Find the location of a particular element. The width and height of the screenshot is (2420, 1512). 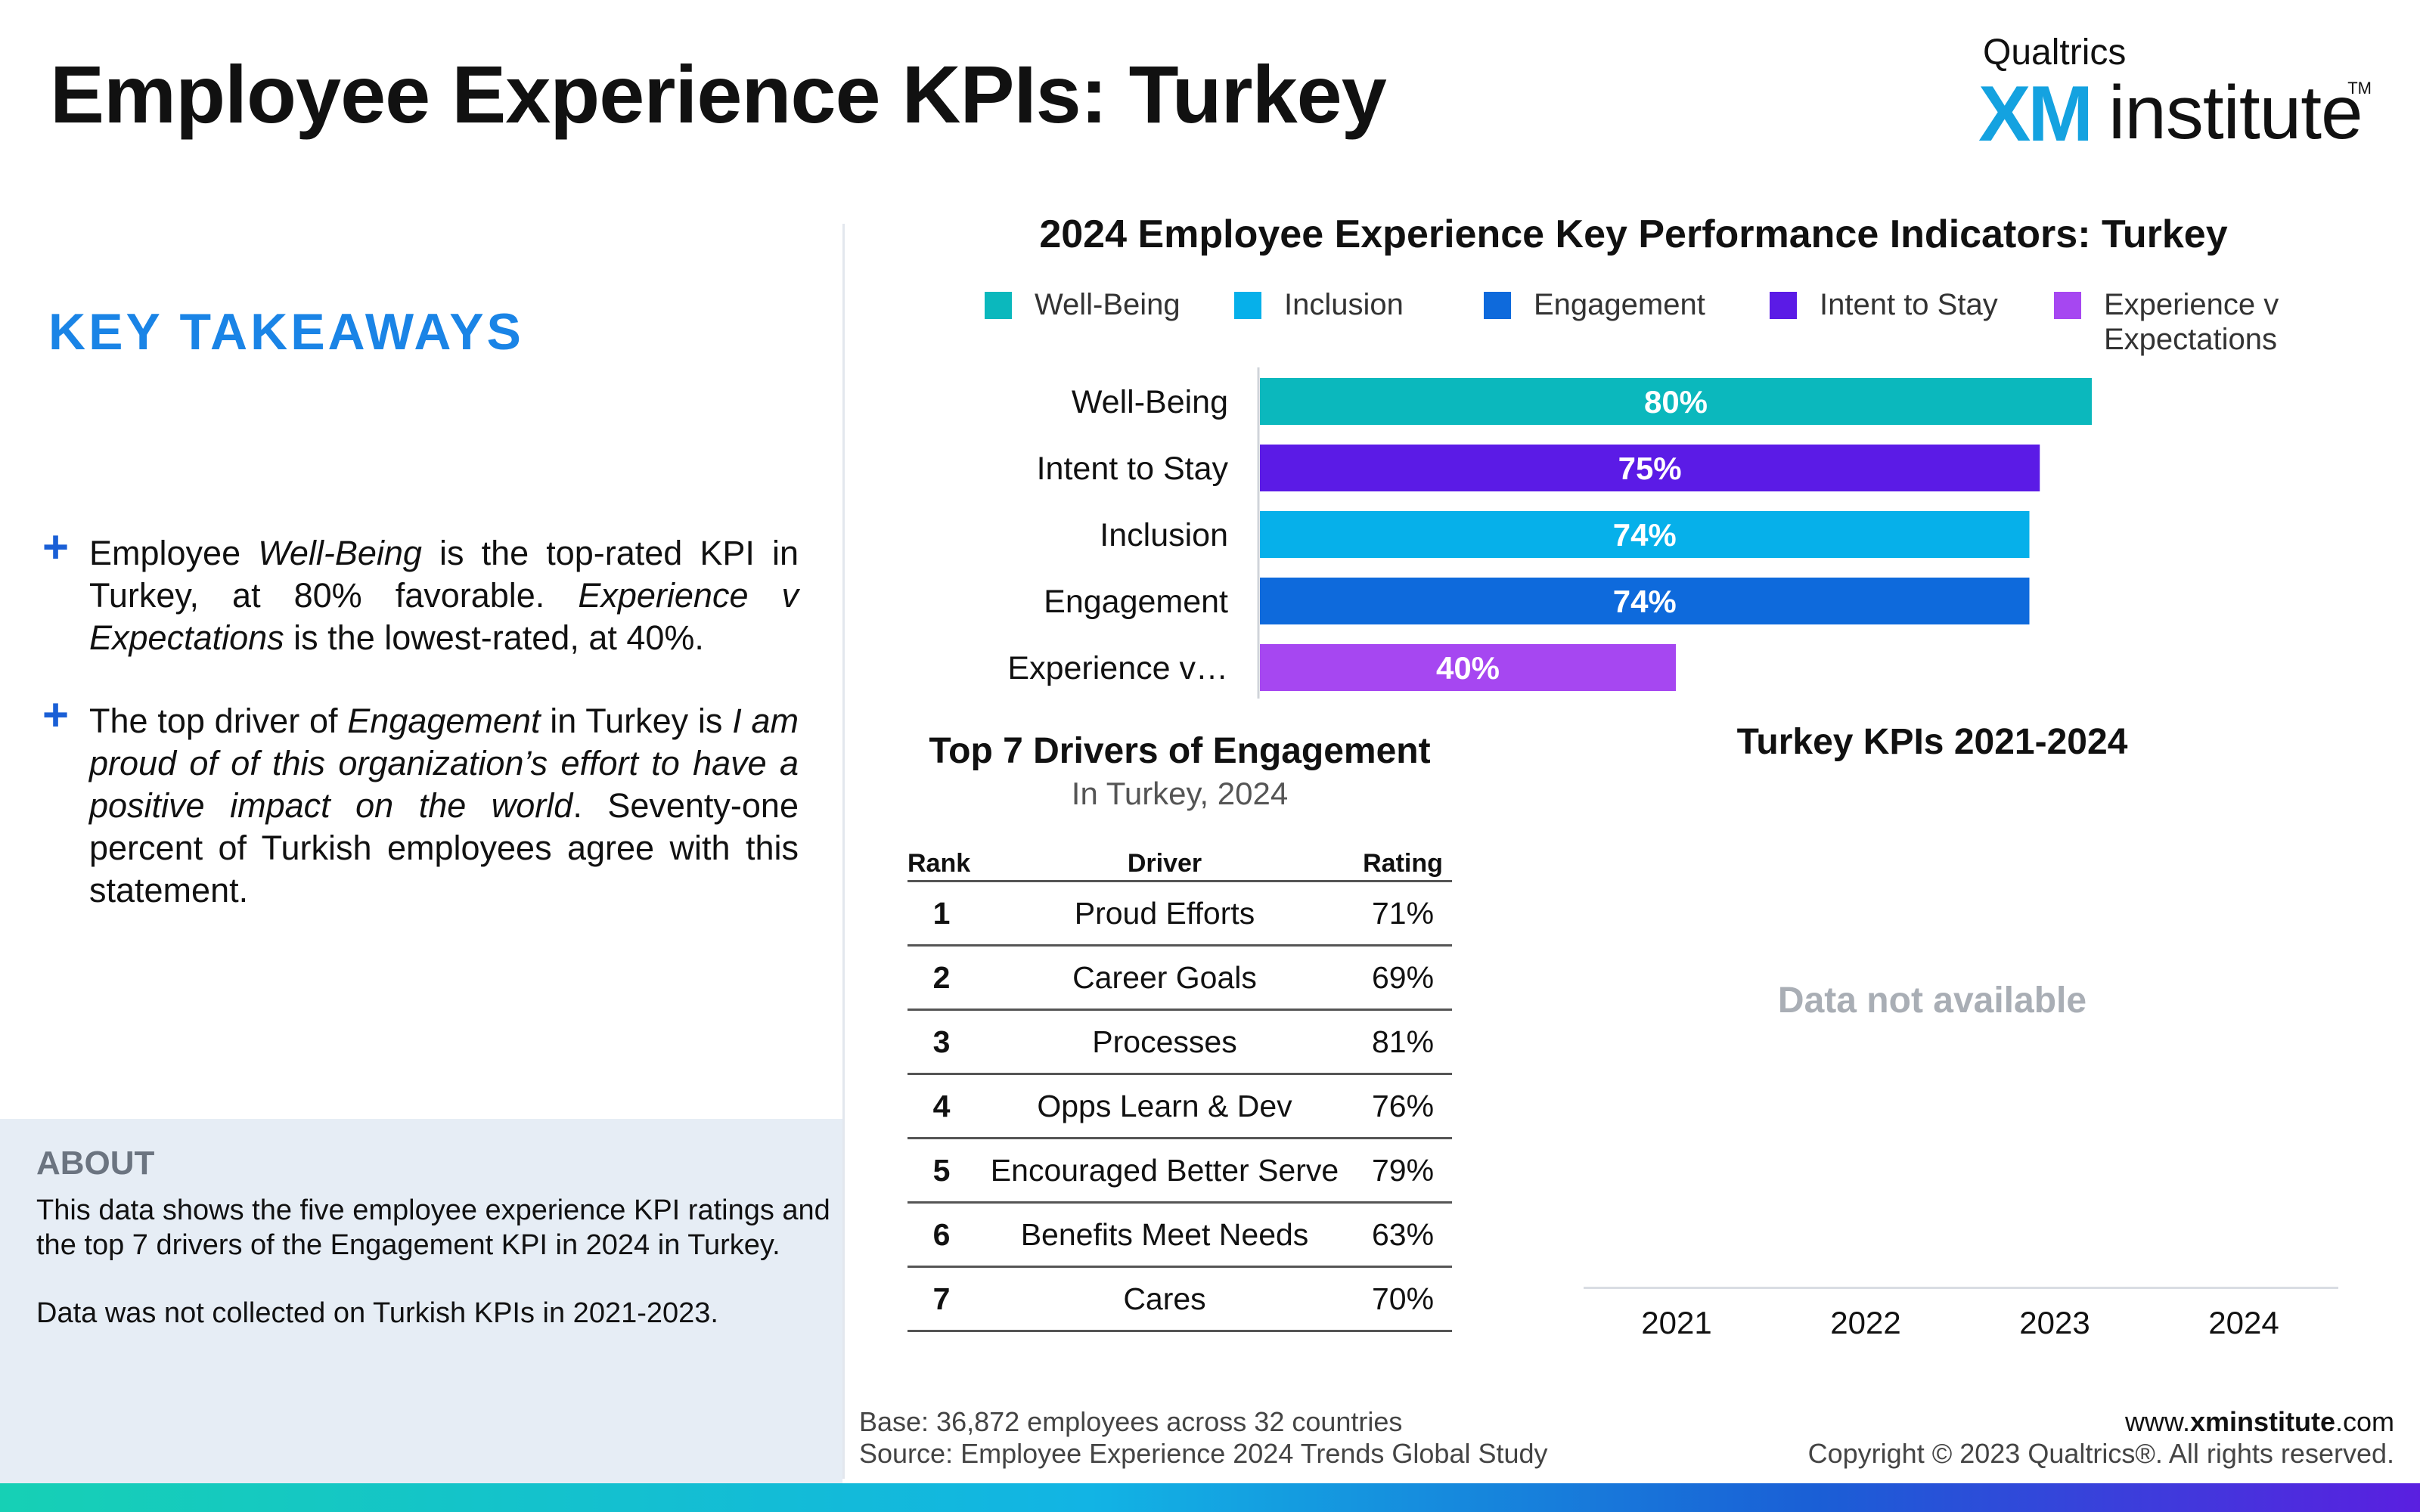

category-label: Well-Being is located at coordinates (1150, 402).